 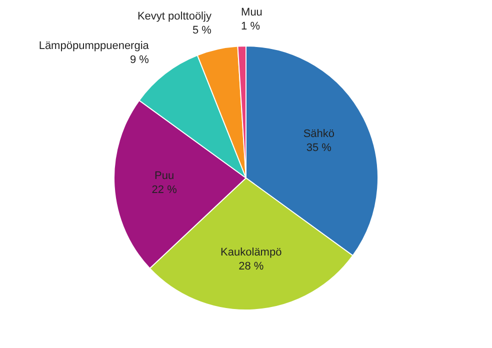 What do you see at coordinates (164, 176) in the screenshot?
I see `slice-label: Puu` at bounding box center [164, 176].